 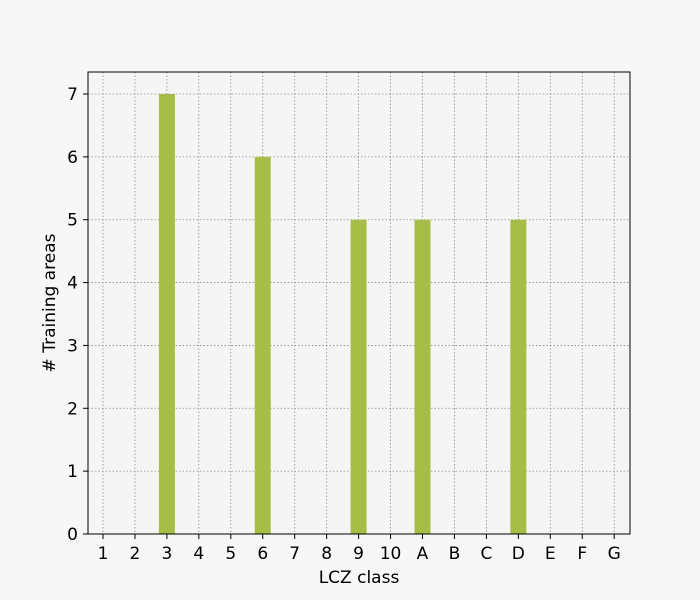 I want to click on x-tick-label: C, so click(x=486, y=554).